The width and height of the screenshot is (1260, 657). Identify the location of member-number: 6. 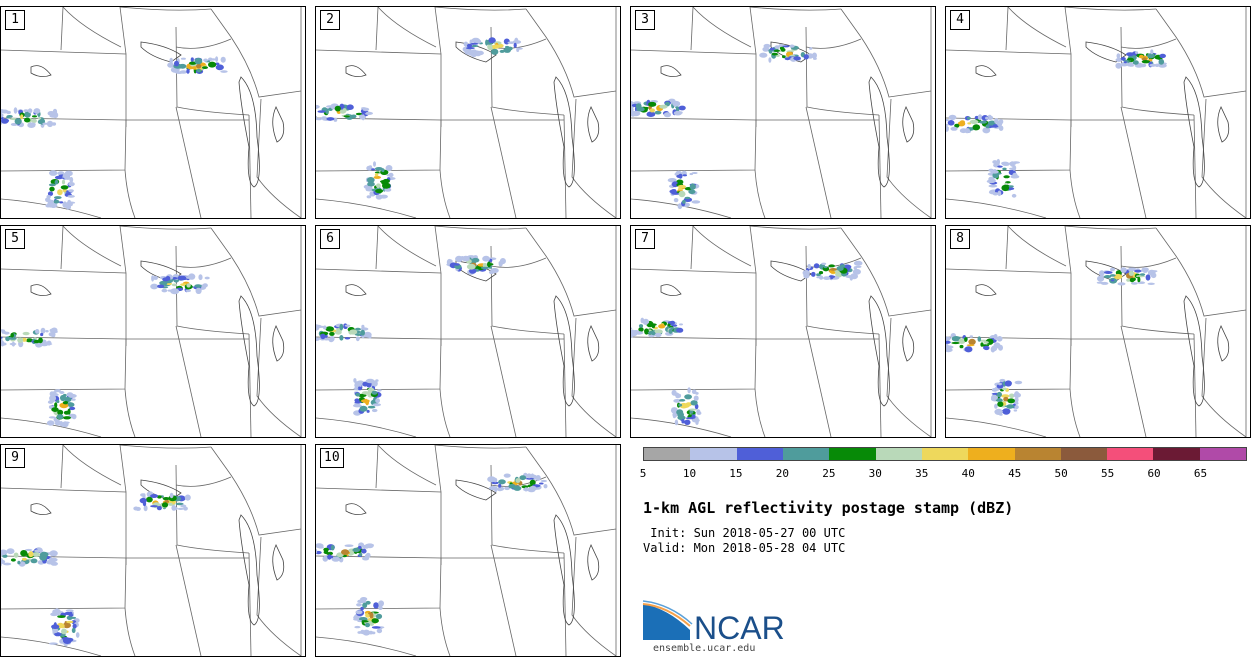
(330, 239).